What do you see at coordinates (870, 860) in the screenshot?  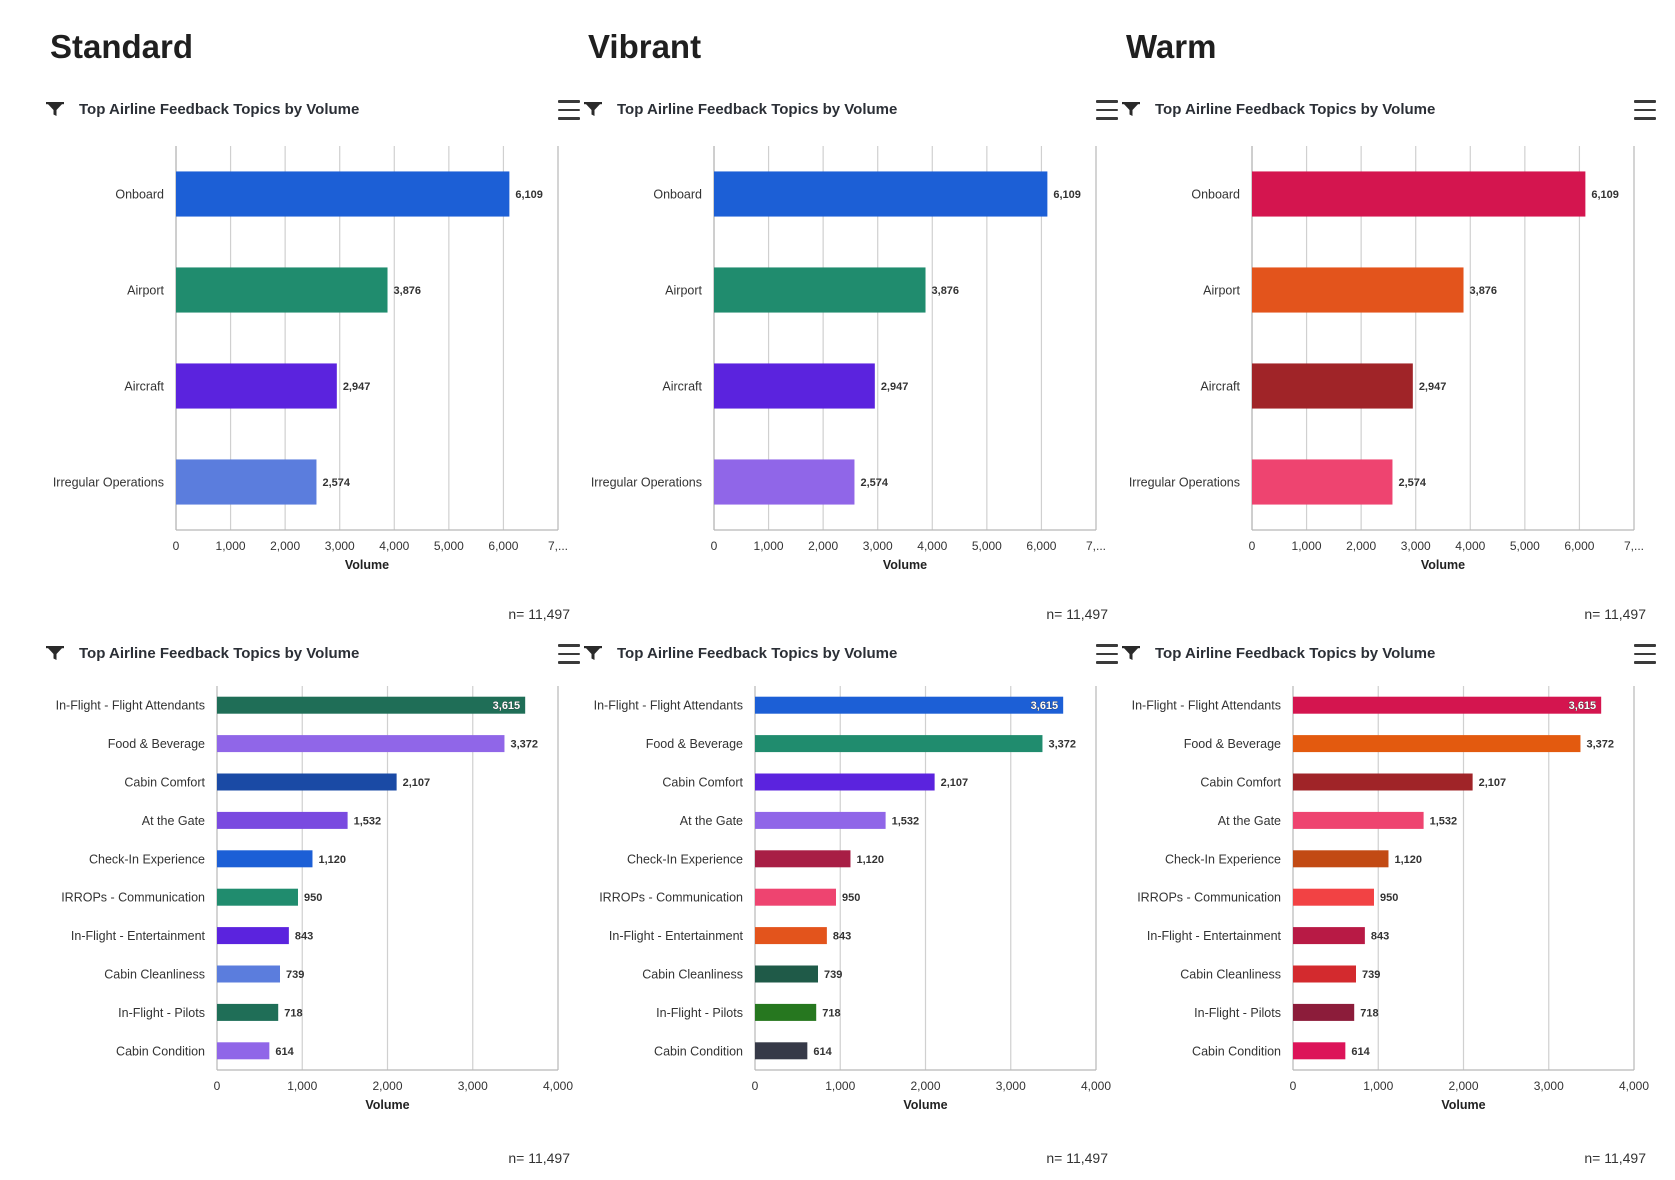 I see `data-label: 1,120` at bounding box center [870, 860].